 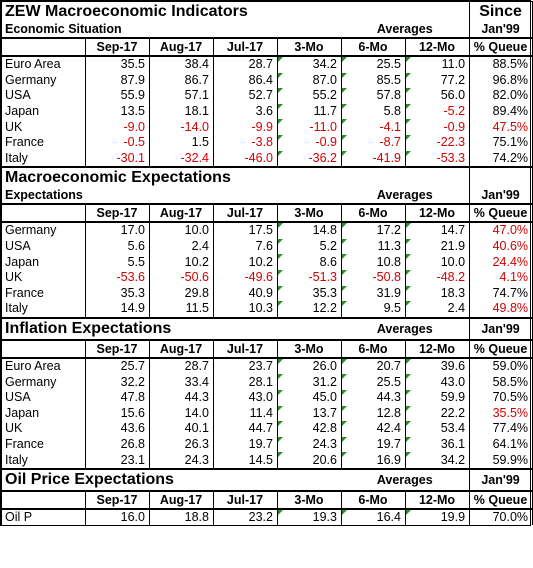 What do you see at coordinates (181, 159) in the screenshot?
I see `table-cell: -32.4` at bounding box center [181, 159].